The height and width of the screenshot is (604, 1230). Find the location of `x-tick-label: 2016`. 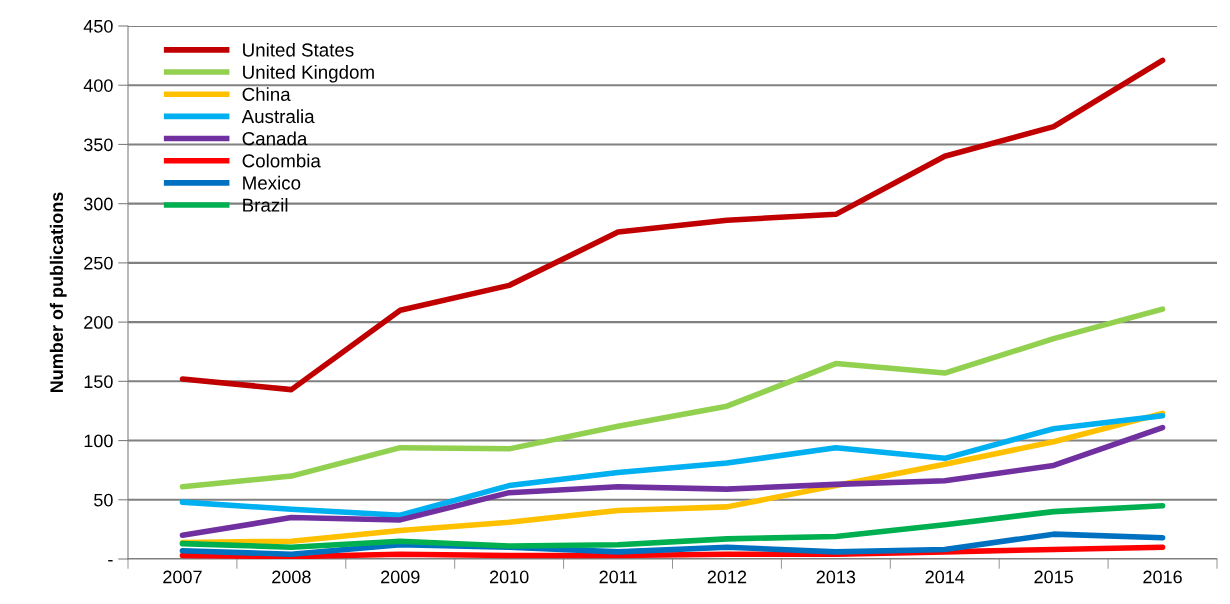

x-tick-label: 2016 is located at coordinates (1162, 577).